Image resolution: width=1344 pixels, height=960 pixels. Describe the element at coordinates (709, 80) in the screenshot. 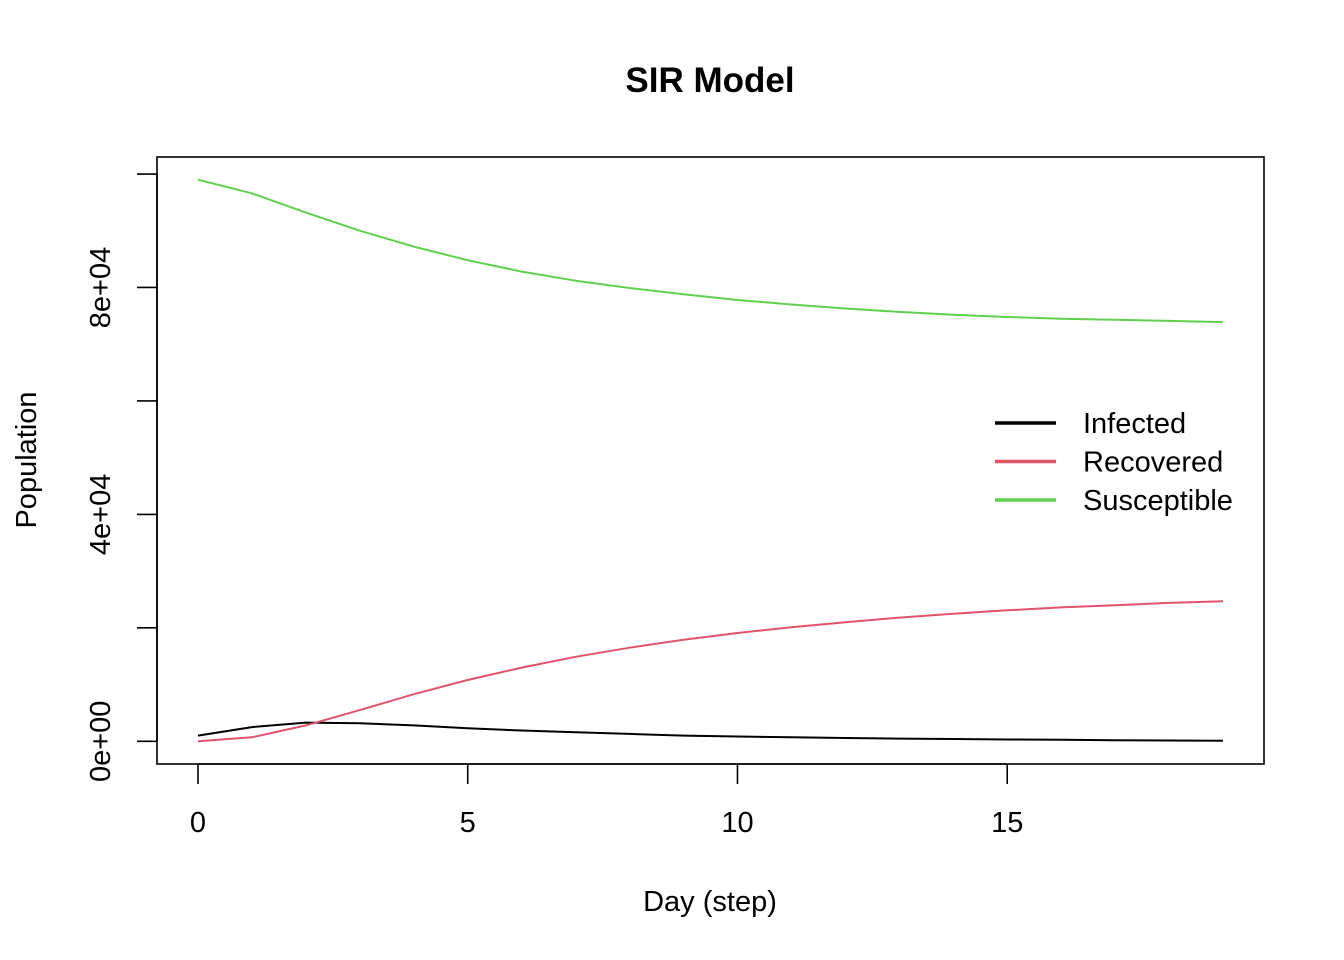

I see `chart-title: SIR Model` at that location.